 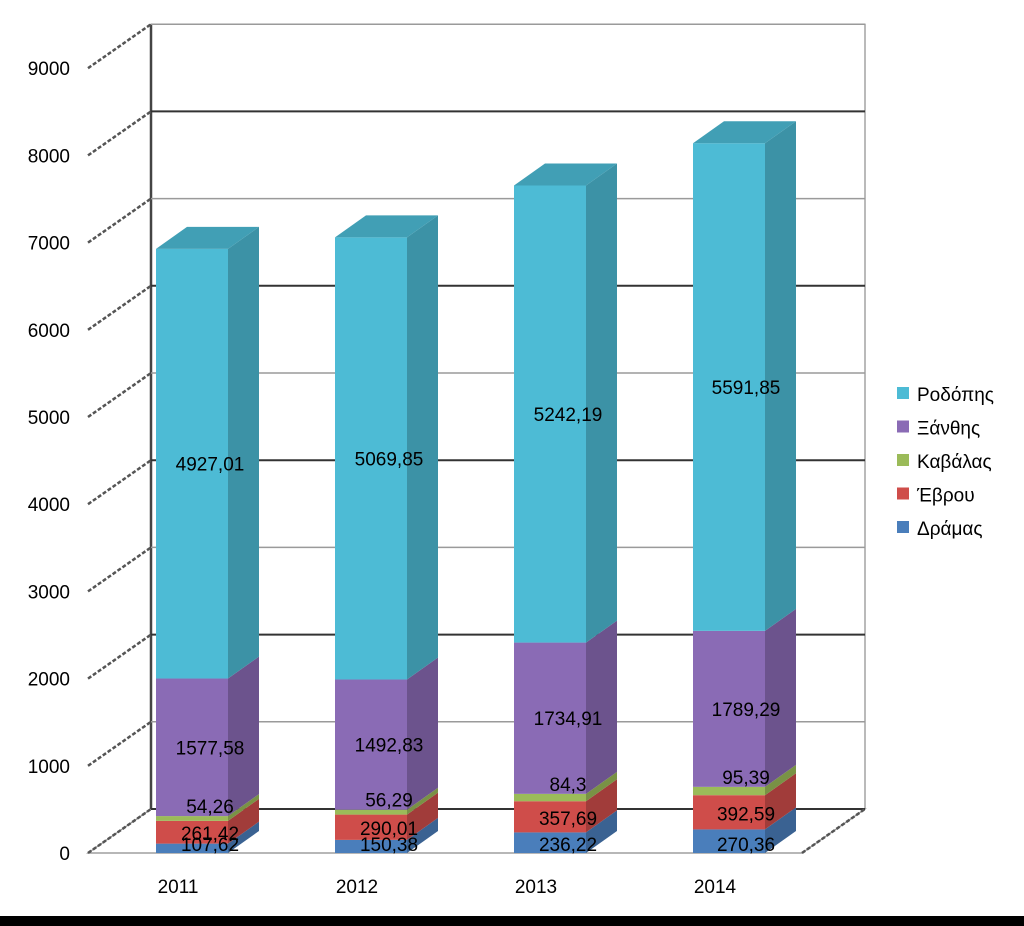 What do you see at coordinates (568, 415) in the screenshot?
I see `data-label: 5242,19` at bounding box center [568, 415].